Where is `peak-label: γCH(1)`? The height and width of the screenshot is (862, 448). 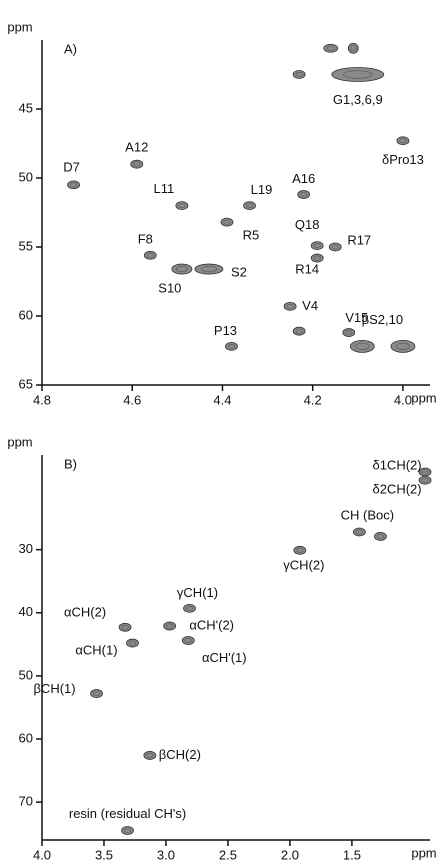 peak-label: γCH(1) is located at coordinates (197, 592).